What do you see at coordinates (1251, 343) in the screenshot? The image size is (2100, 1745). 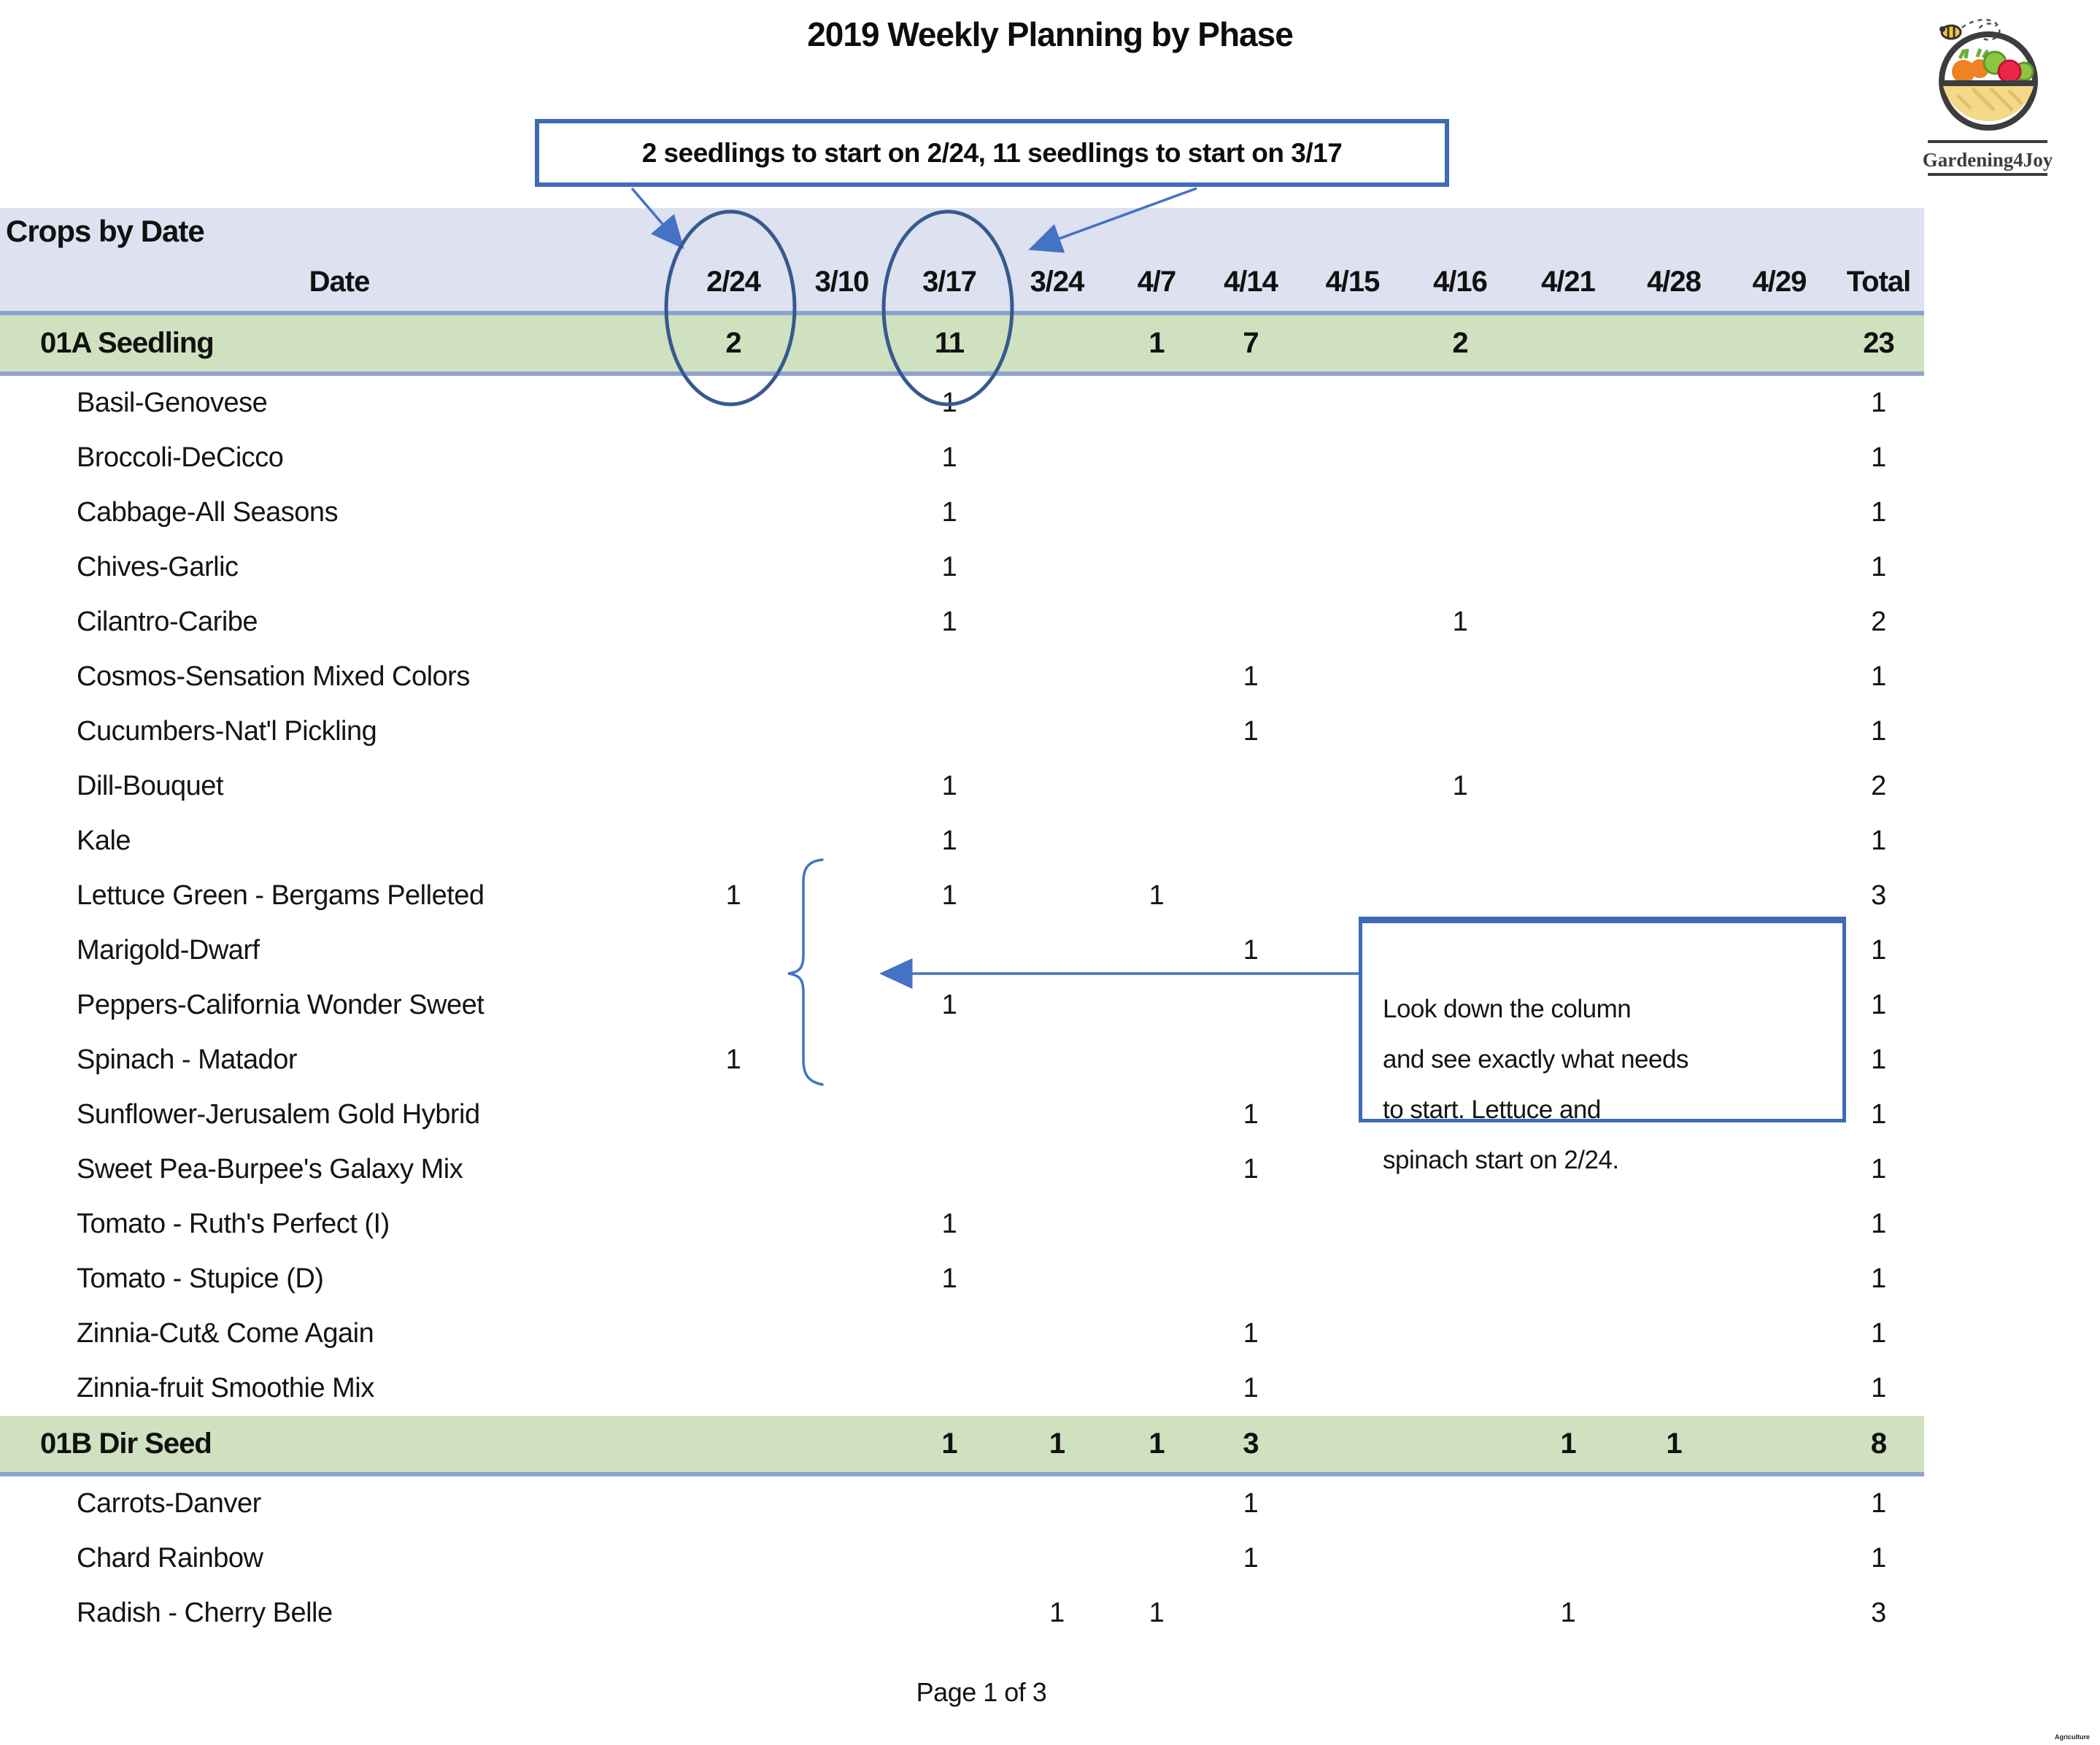 I see `section-total-cell: 7` at bounding box center [1251, 343].